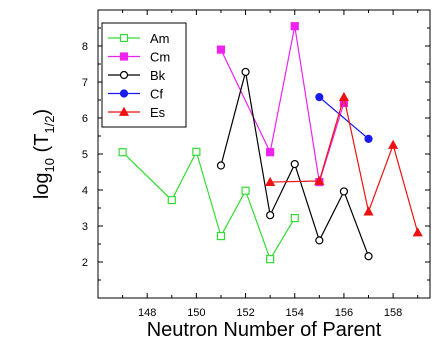  What do you see at coordinates (139, 57) in the screenshot?
I see `legend-item-cm: Cm` at bounding box center [139, 57].